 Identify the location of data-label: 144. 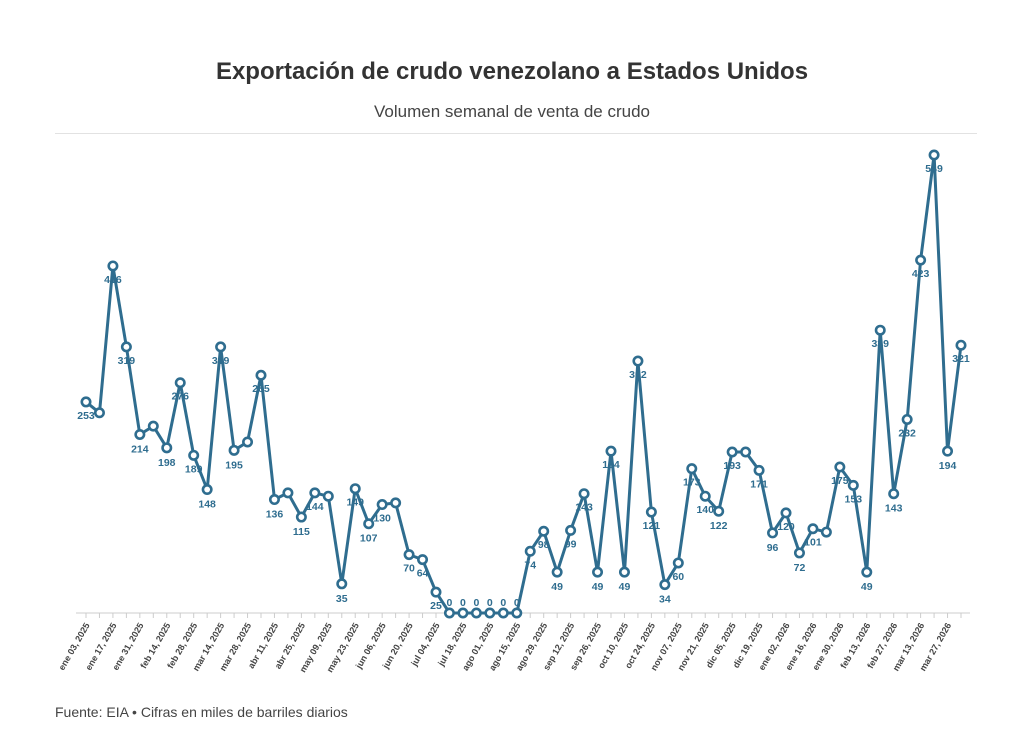
(315, 507).